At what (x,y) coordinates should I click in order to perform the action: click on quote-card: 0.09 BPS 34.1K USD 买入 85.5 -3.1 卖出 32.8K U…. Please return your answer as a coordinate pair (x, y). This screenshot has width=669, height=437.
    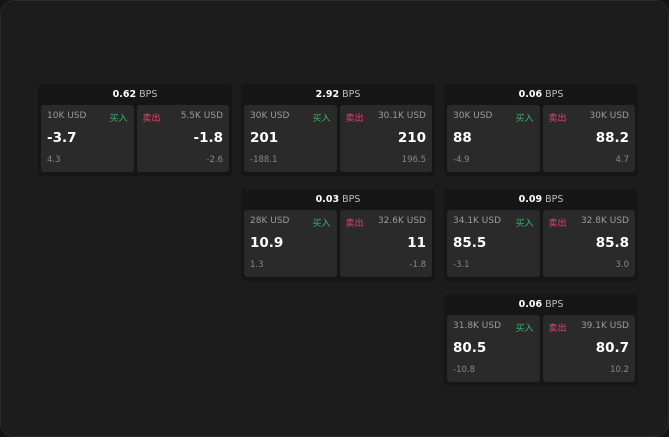
    Looking at the image, I should click on (541, 235).